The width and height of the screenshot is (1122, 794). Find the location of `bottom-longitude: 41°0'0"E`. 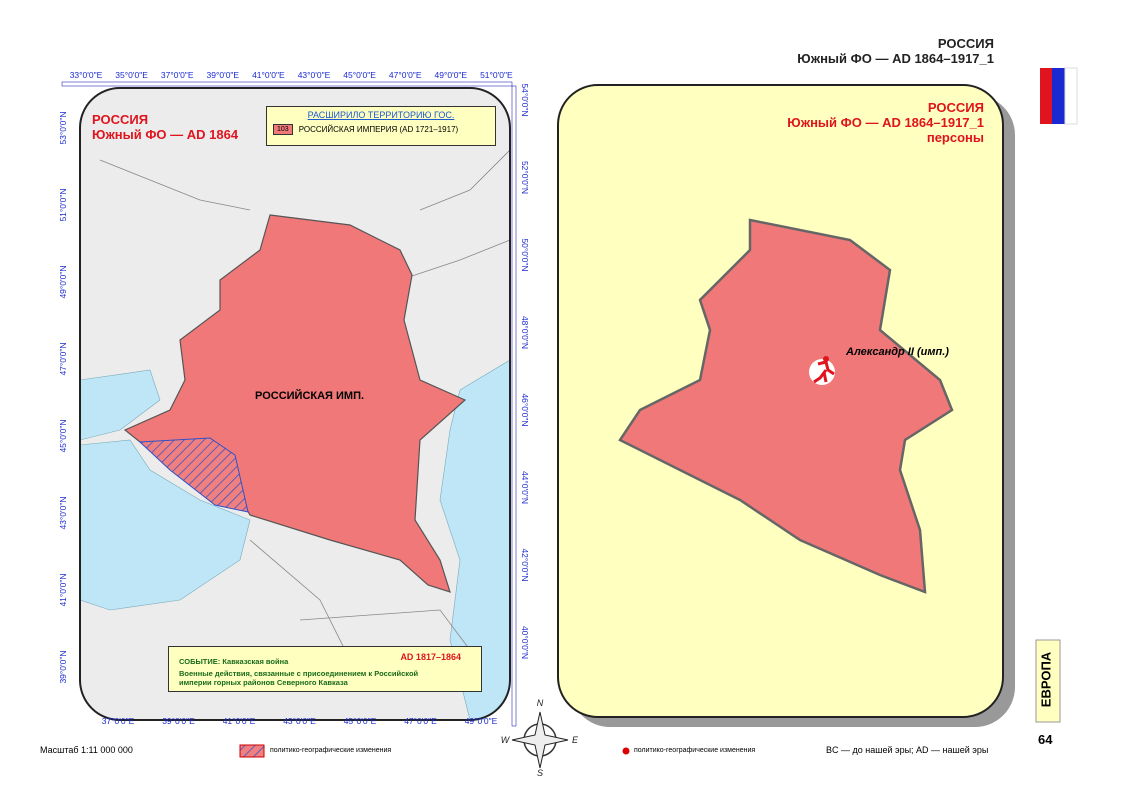

bottom-longitude: 41°0'0"E is located at coordinates (239, 721).